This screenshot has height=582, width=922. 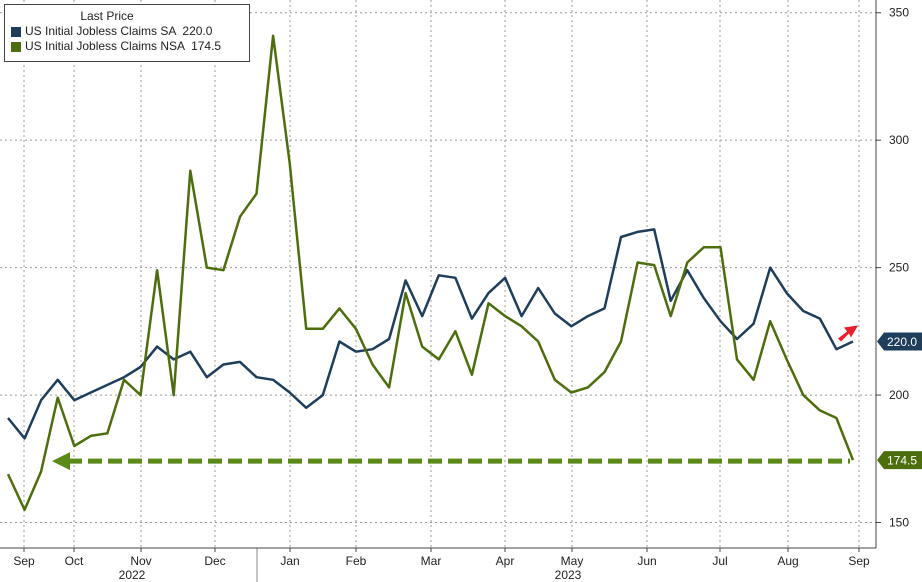 I want to click on legend-value-sa: 220.0, so click(x=197, y=31).